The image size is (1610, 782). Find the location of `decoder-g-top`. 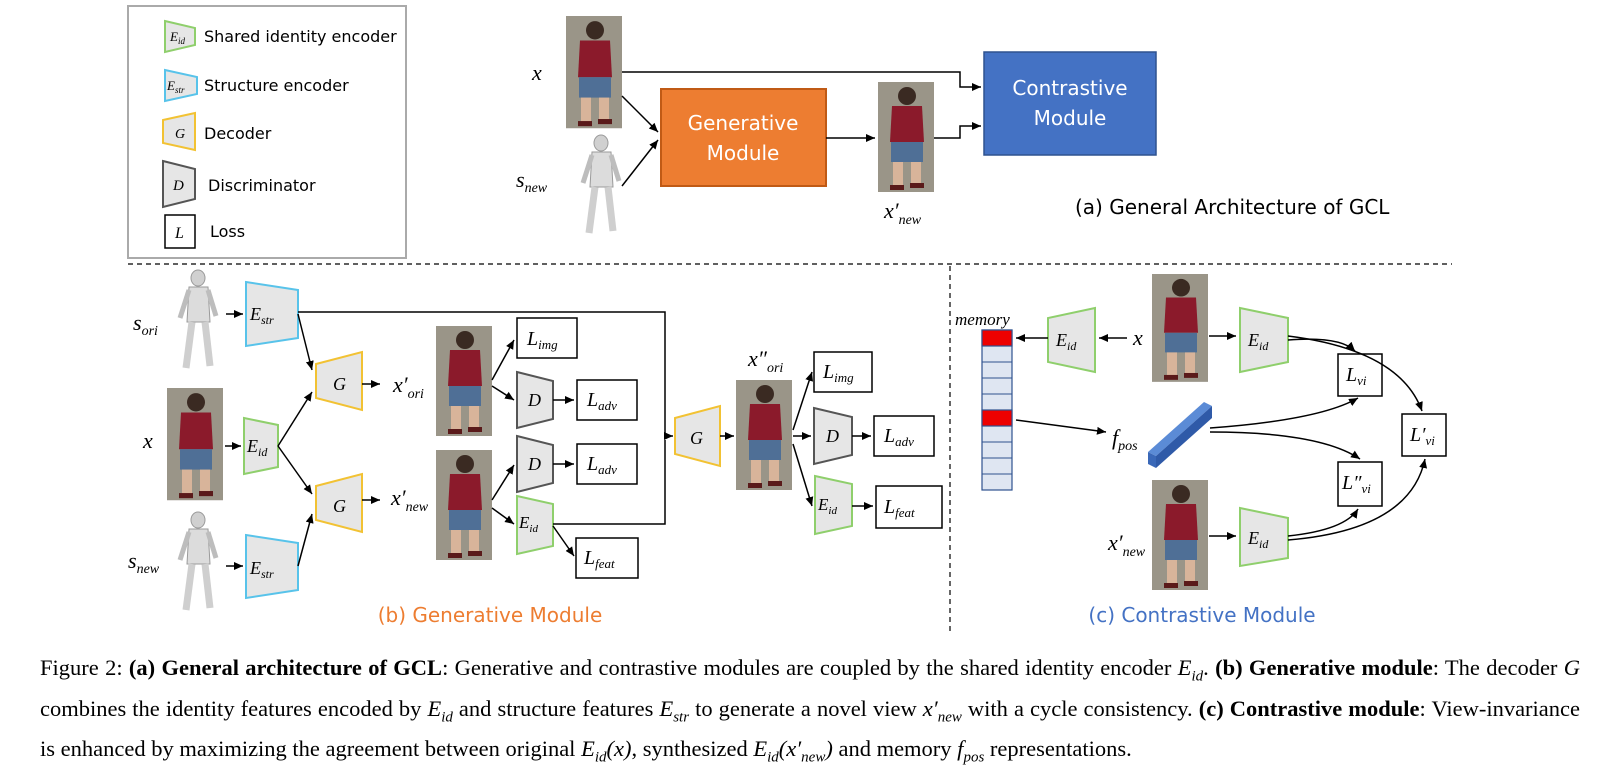

decoder-g-top is located at coordinates (339, 381).